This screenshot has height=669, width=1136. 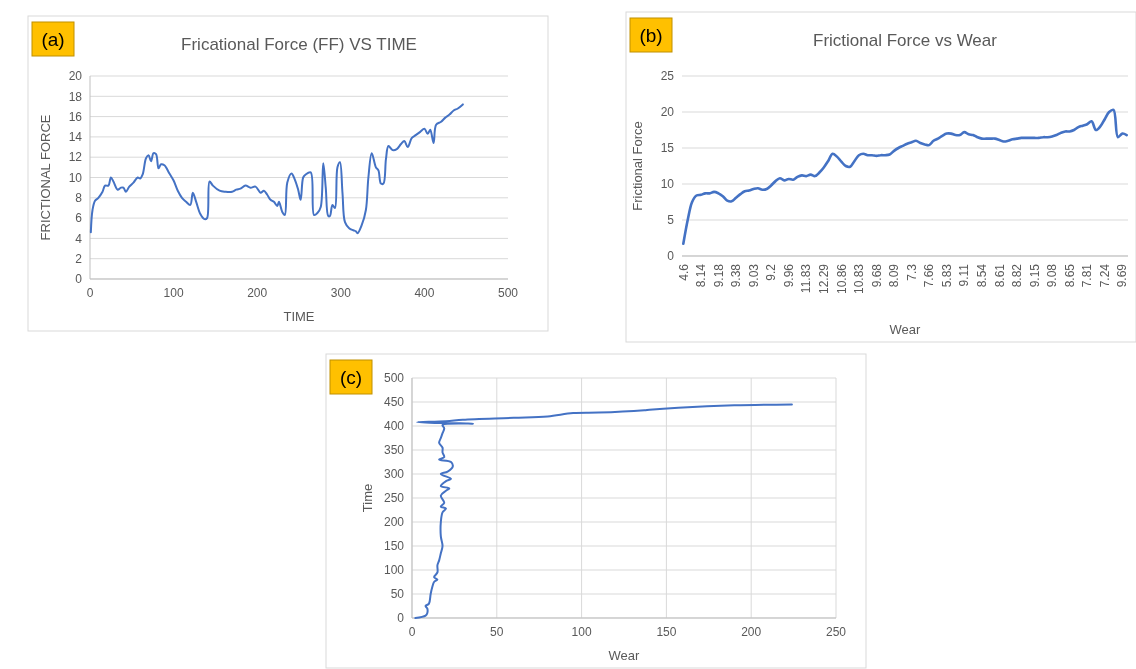 What do you see at coordinates (1017, 275) in the screenshot?
I see `x-tick-label: 8.82` at bounding box center [1017, 275].